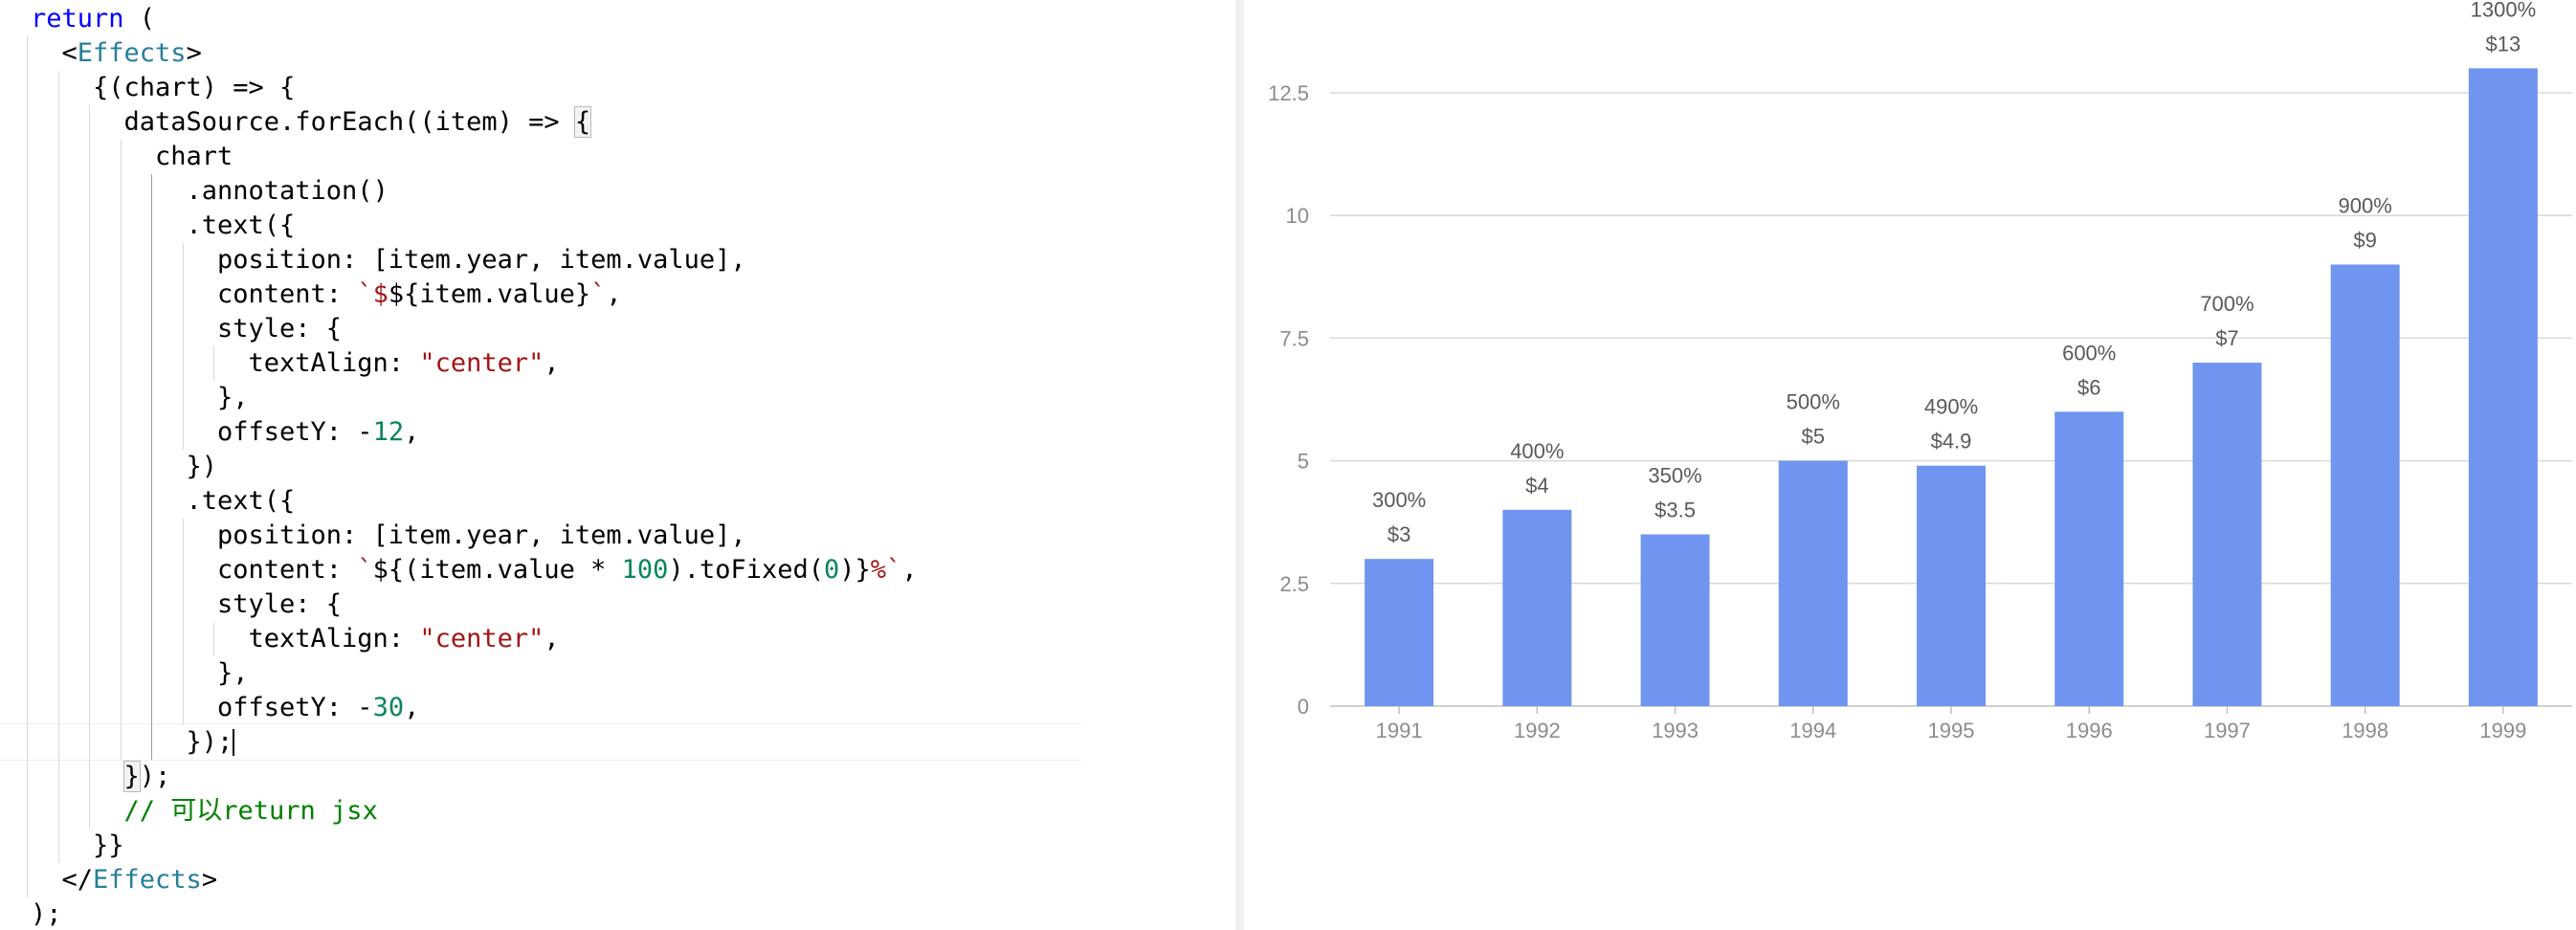  I want to click on code-line: chart, so click(540, 157).